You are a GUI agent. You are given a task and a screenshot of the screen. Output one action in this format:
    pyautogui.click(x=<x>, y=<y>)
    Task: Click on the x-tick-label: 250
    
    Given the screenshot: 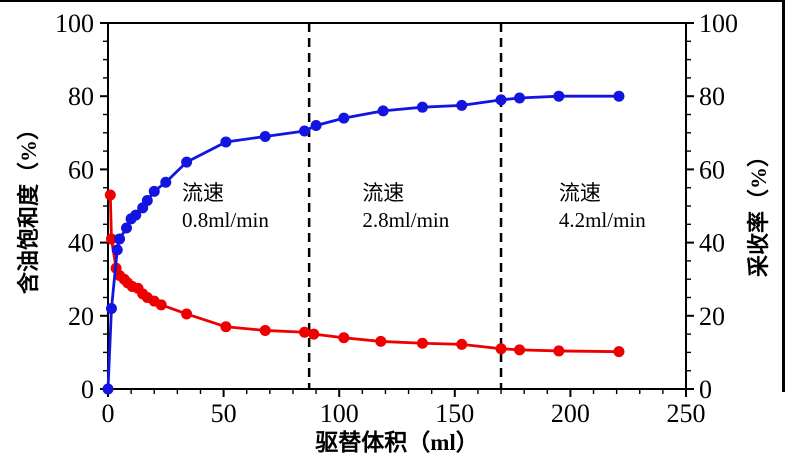 What is the action you would take?
    pyautogui.click(x=686, y=413)
    